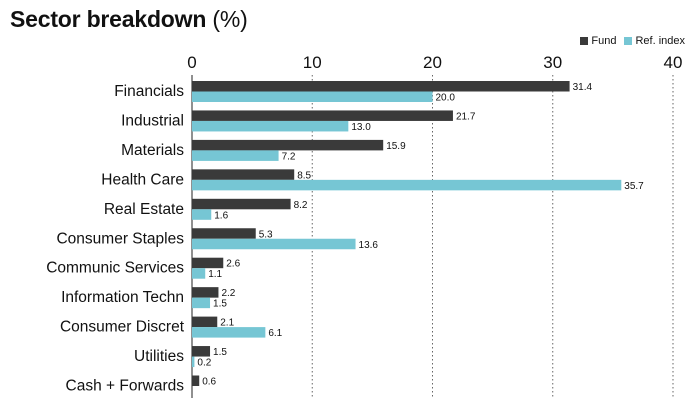  I want to click on legend-item-ref-index: Ref. index, so click(654, 41).